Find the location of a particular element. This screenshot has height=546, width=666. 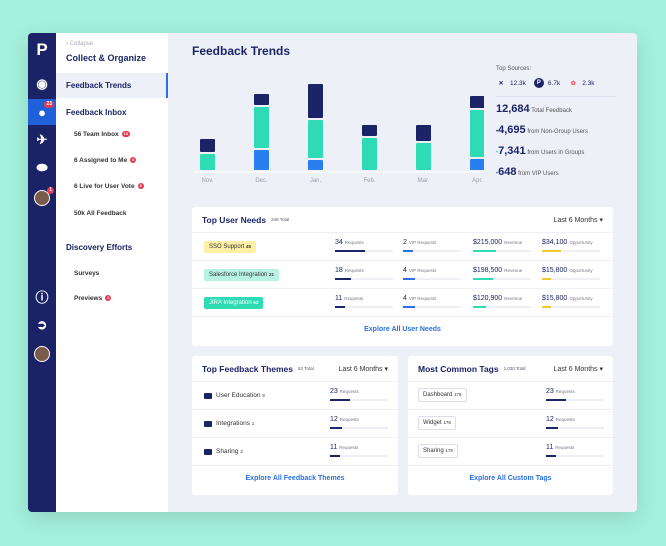

sidebar-item-discovery: Discovery Efforts is located at coordinates (99, 247).